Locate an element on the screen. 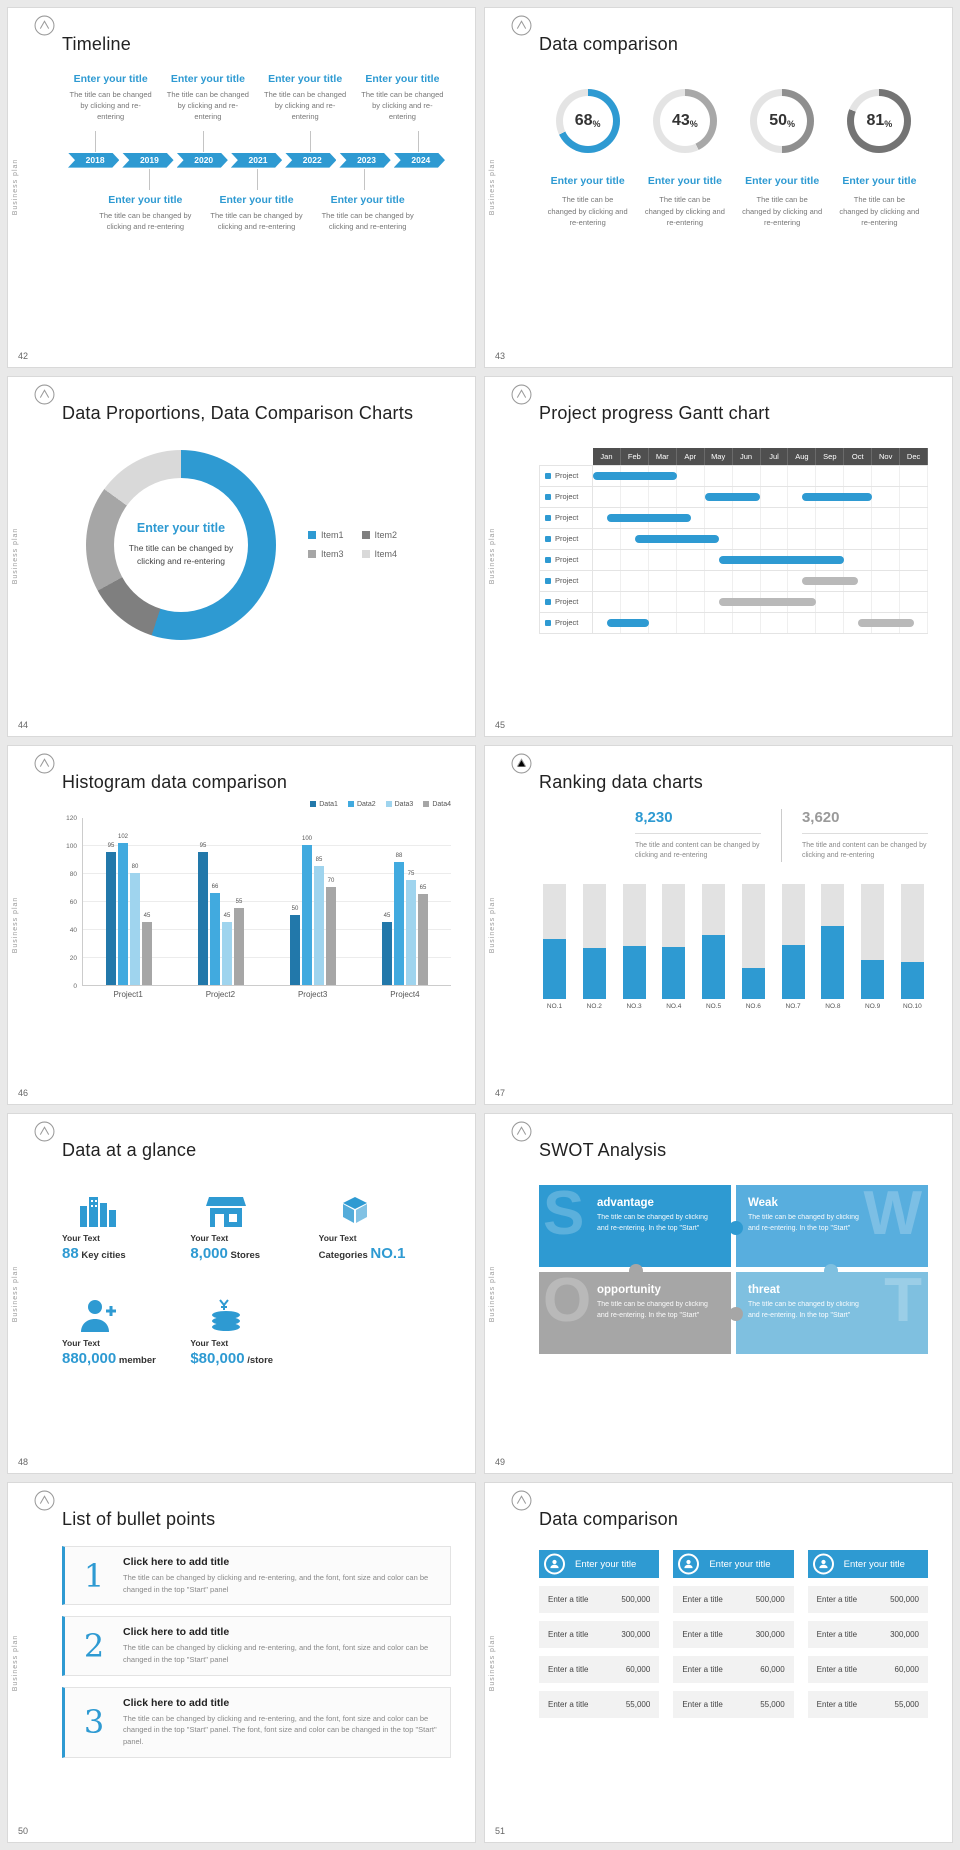  page-number: 42 is located at coordinates (23, 355).